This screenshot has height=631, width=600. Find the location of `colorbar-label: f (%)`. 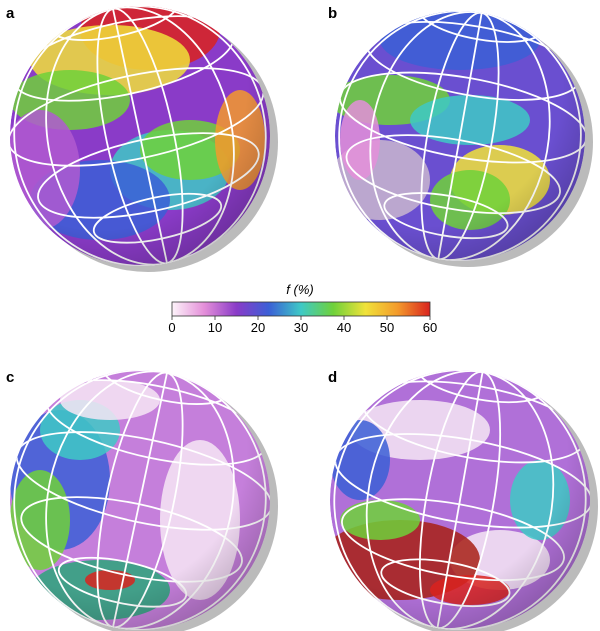

colorbar-label: f (%) is located at coordinates (299, 289).